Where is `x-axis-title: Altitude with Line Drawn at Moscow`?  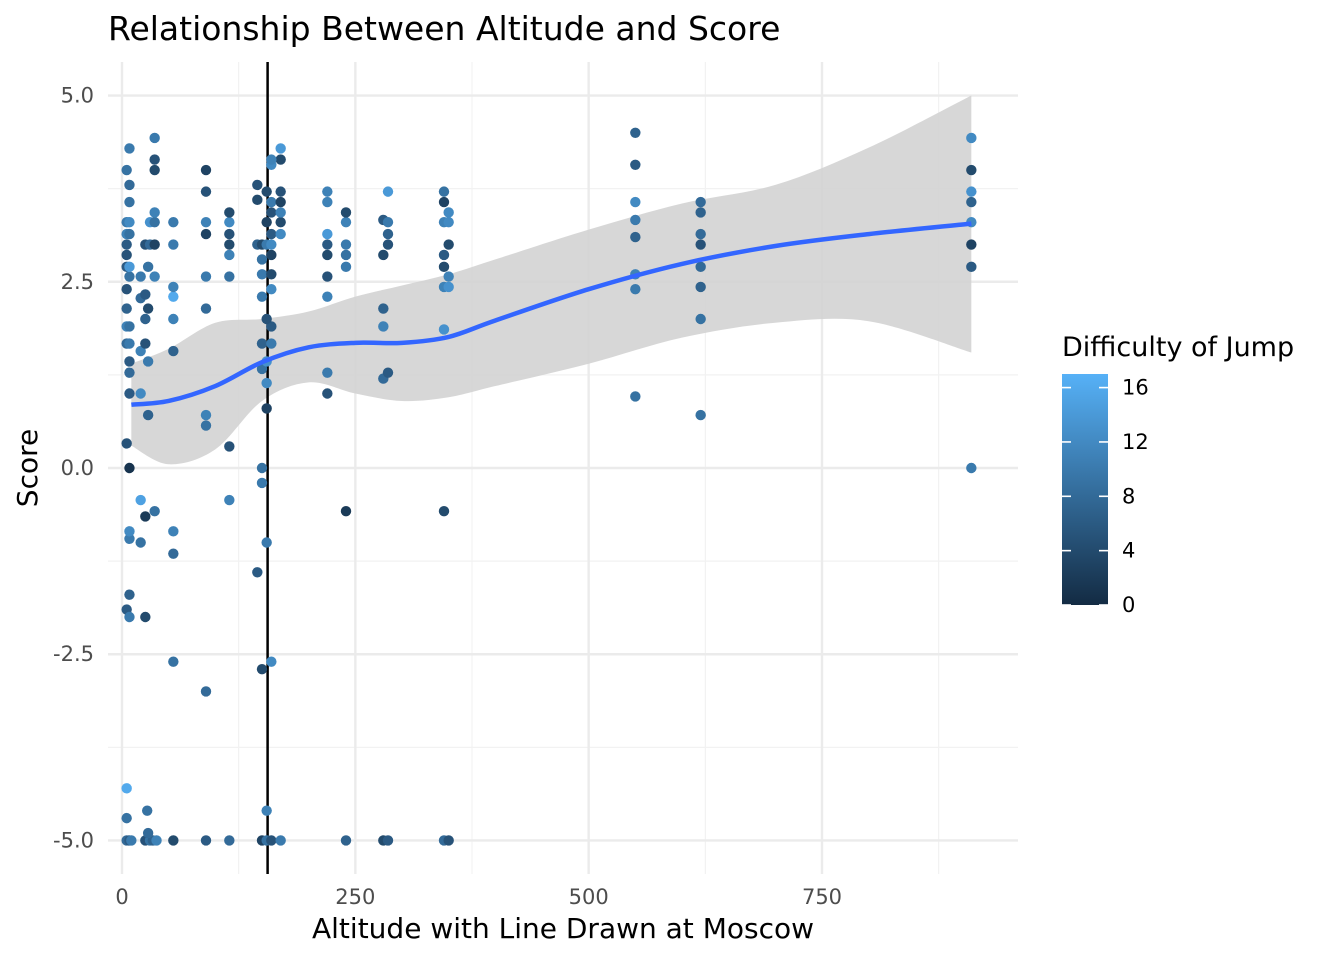 x-axis-title: Altitude with Line Drawn at Moscow is located at coordinates (563, 928).